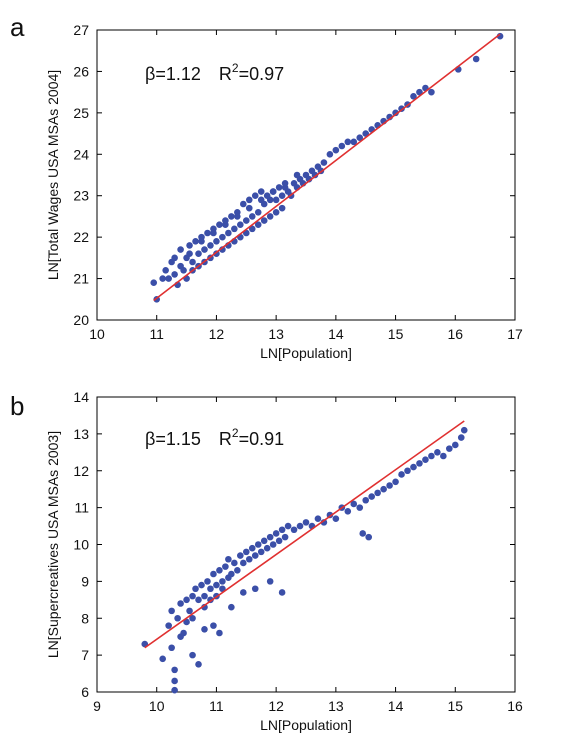 The width and height of the screenshot is (576, 755). What do you see at coordinates (81, 237) in the screenshot?
I see `y-tick-label: 22` at bounding box center [81, 237].